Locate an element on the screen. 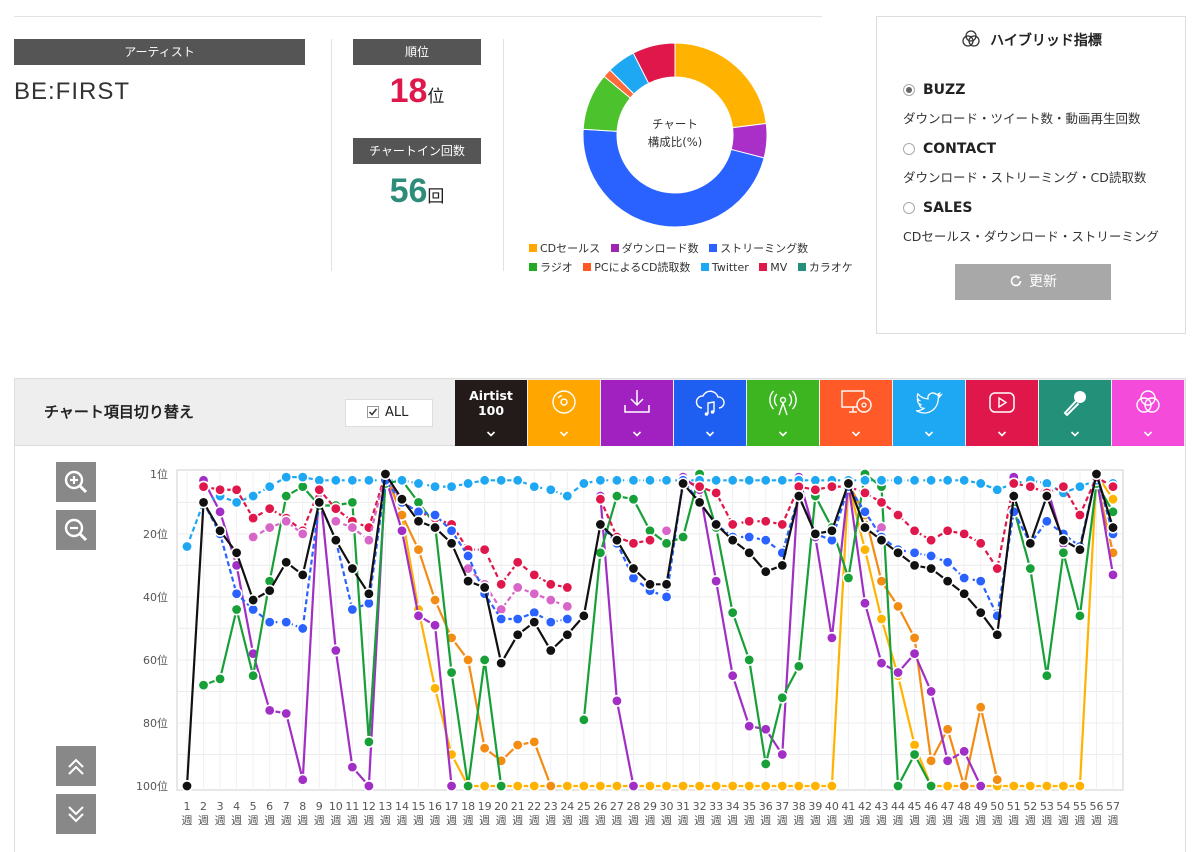 Image resolution: width=1200 pixels, height=852 pixels. series-tab-radio is located at coordinates (783, 413).